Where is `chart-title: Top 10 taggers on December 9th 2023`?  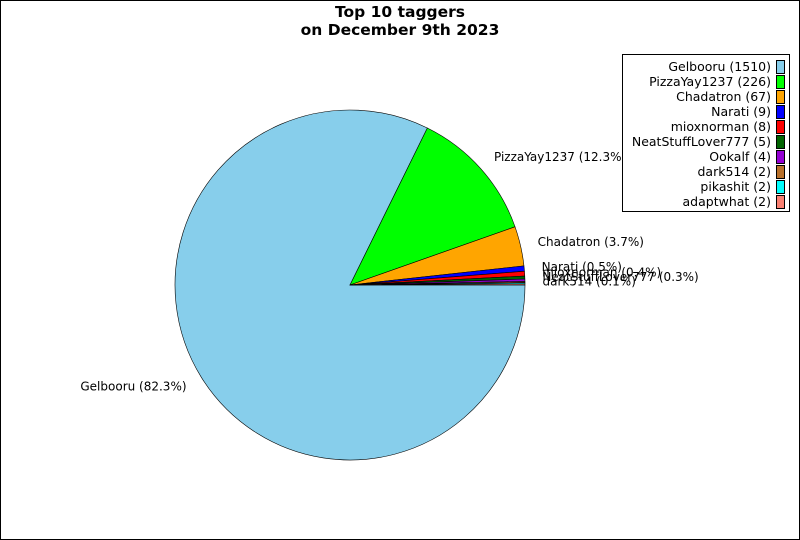
chart-title: Top 10 taggers on December 9th 2023 is located at coordinates (400, 21).